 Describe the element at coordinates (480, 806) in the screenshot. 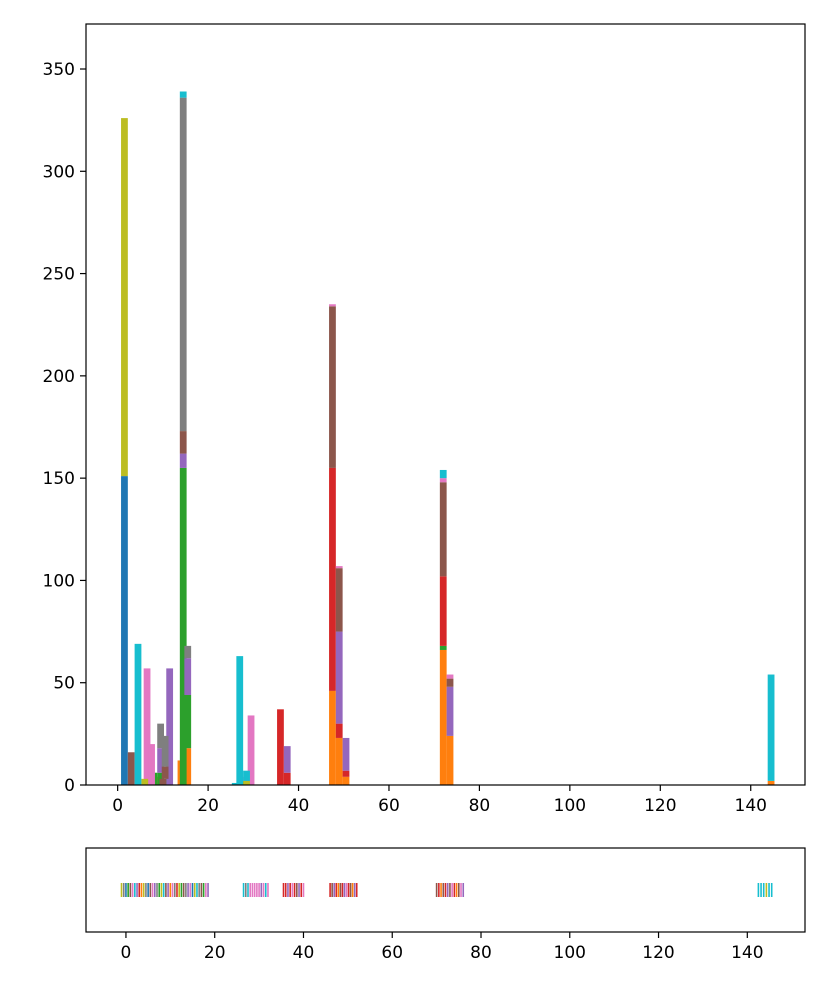

I see `x-tick-label: 80` at that location.